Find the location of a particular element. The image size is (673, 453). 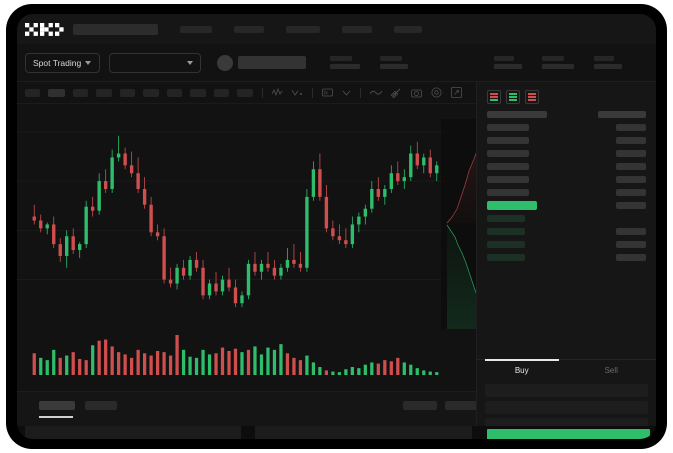

pair-name is located at coordinates (272, 62).